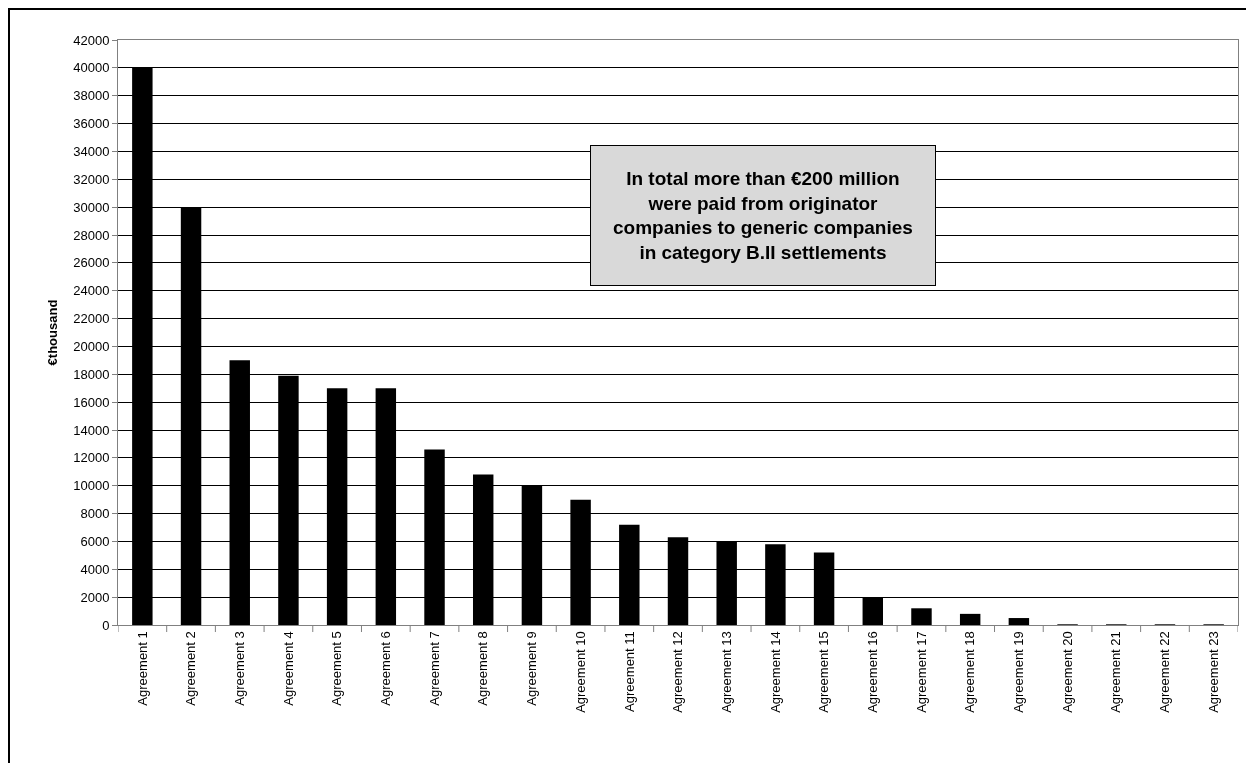 The height and width of the screenshot is (773, 1258). I want to click on y-tick-label: 4000, so click(95, 569).